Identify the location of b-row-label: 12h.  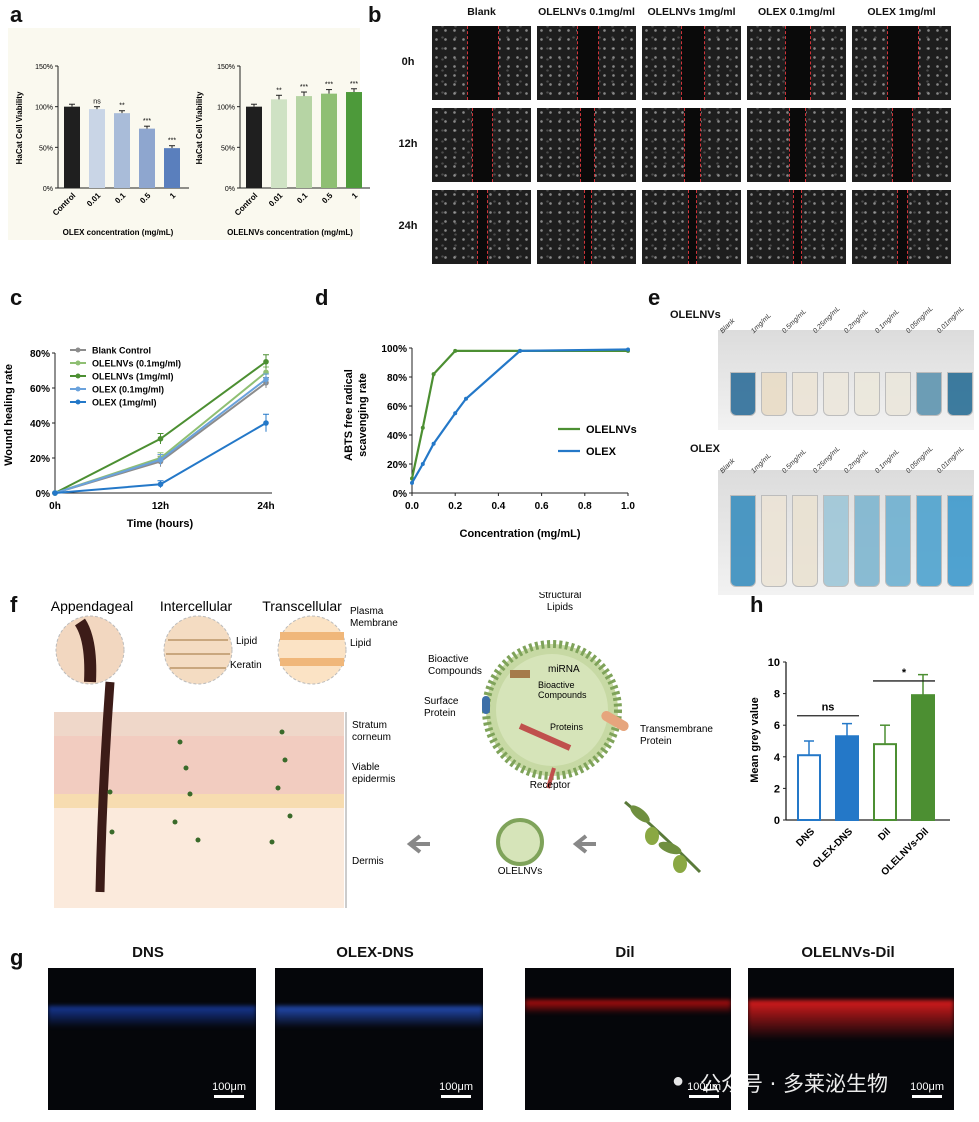
(408, 144).